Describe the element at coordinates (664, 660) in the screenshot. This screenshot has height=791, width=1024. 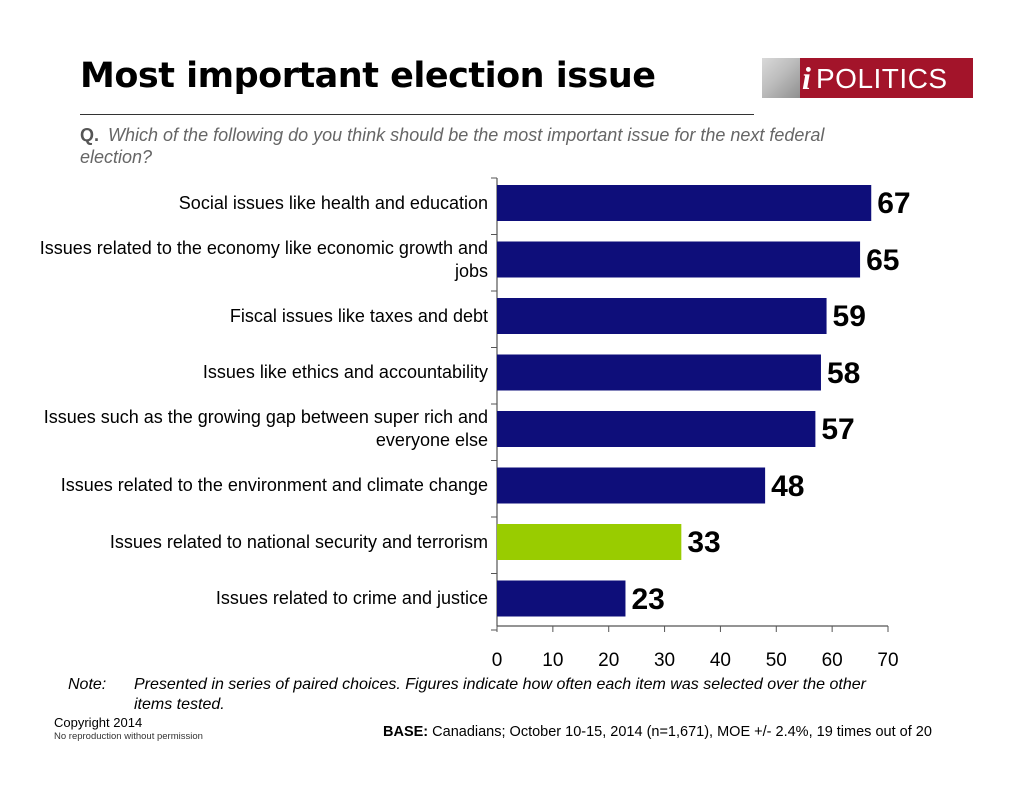
I see `x-tick-label: 30` at that location.